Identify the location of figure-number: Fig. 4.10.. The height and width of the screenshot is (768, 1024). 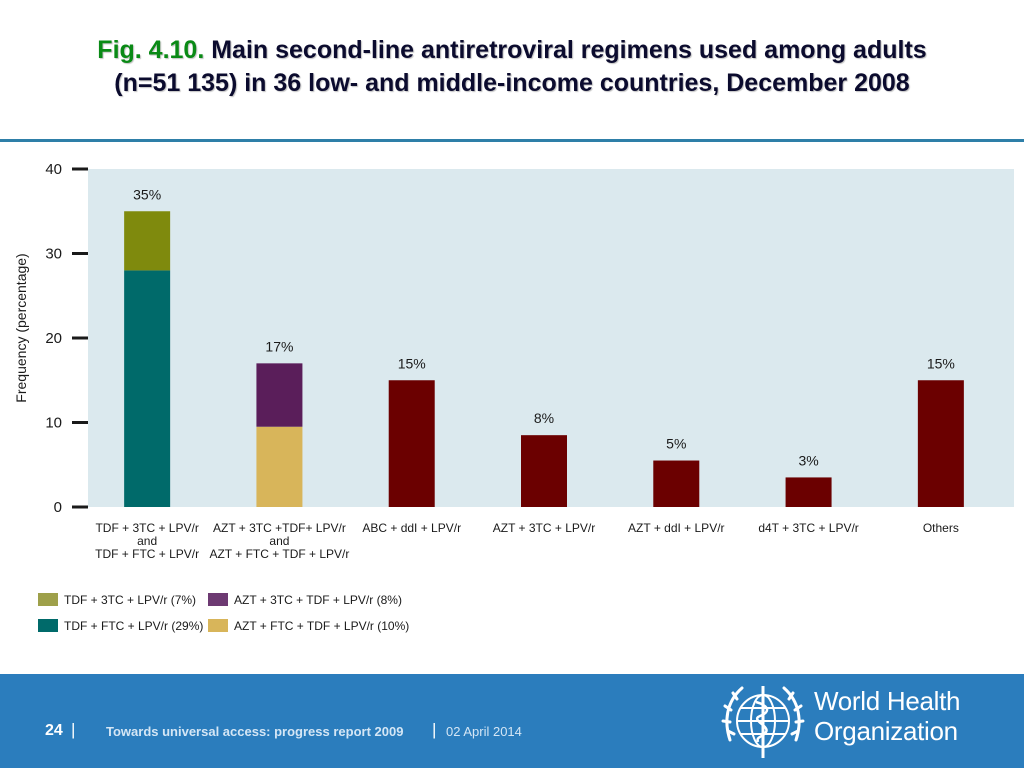
(151, 50).